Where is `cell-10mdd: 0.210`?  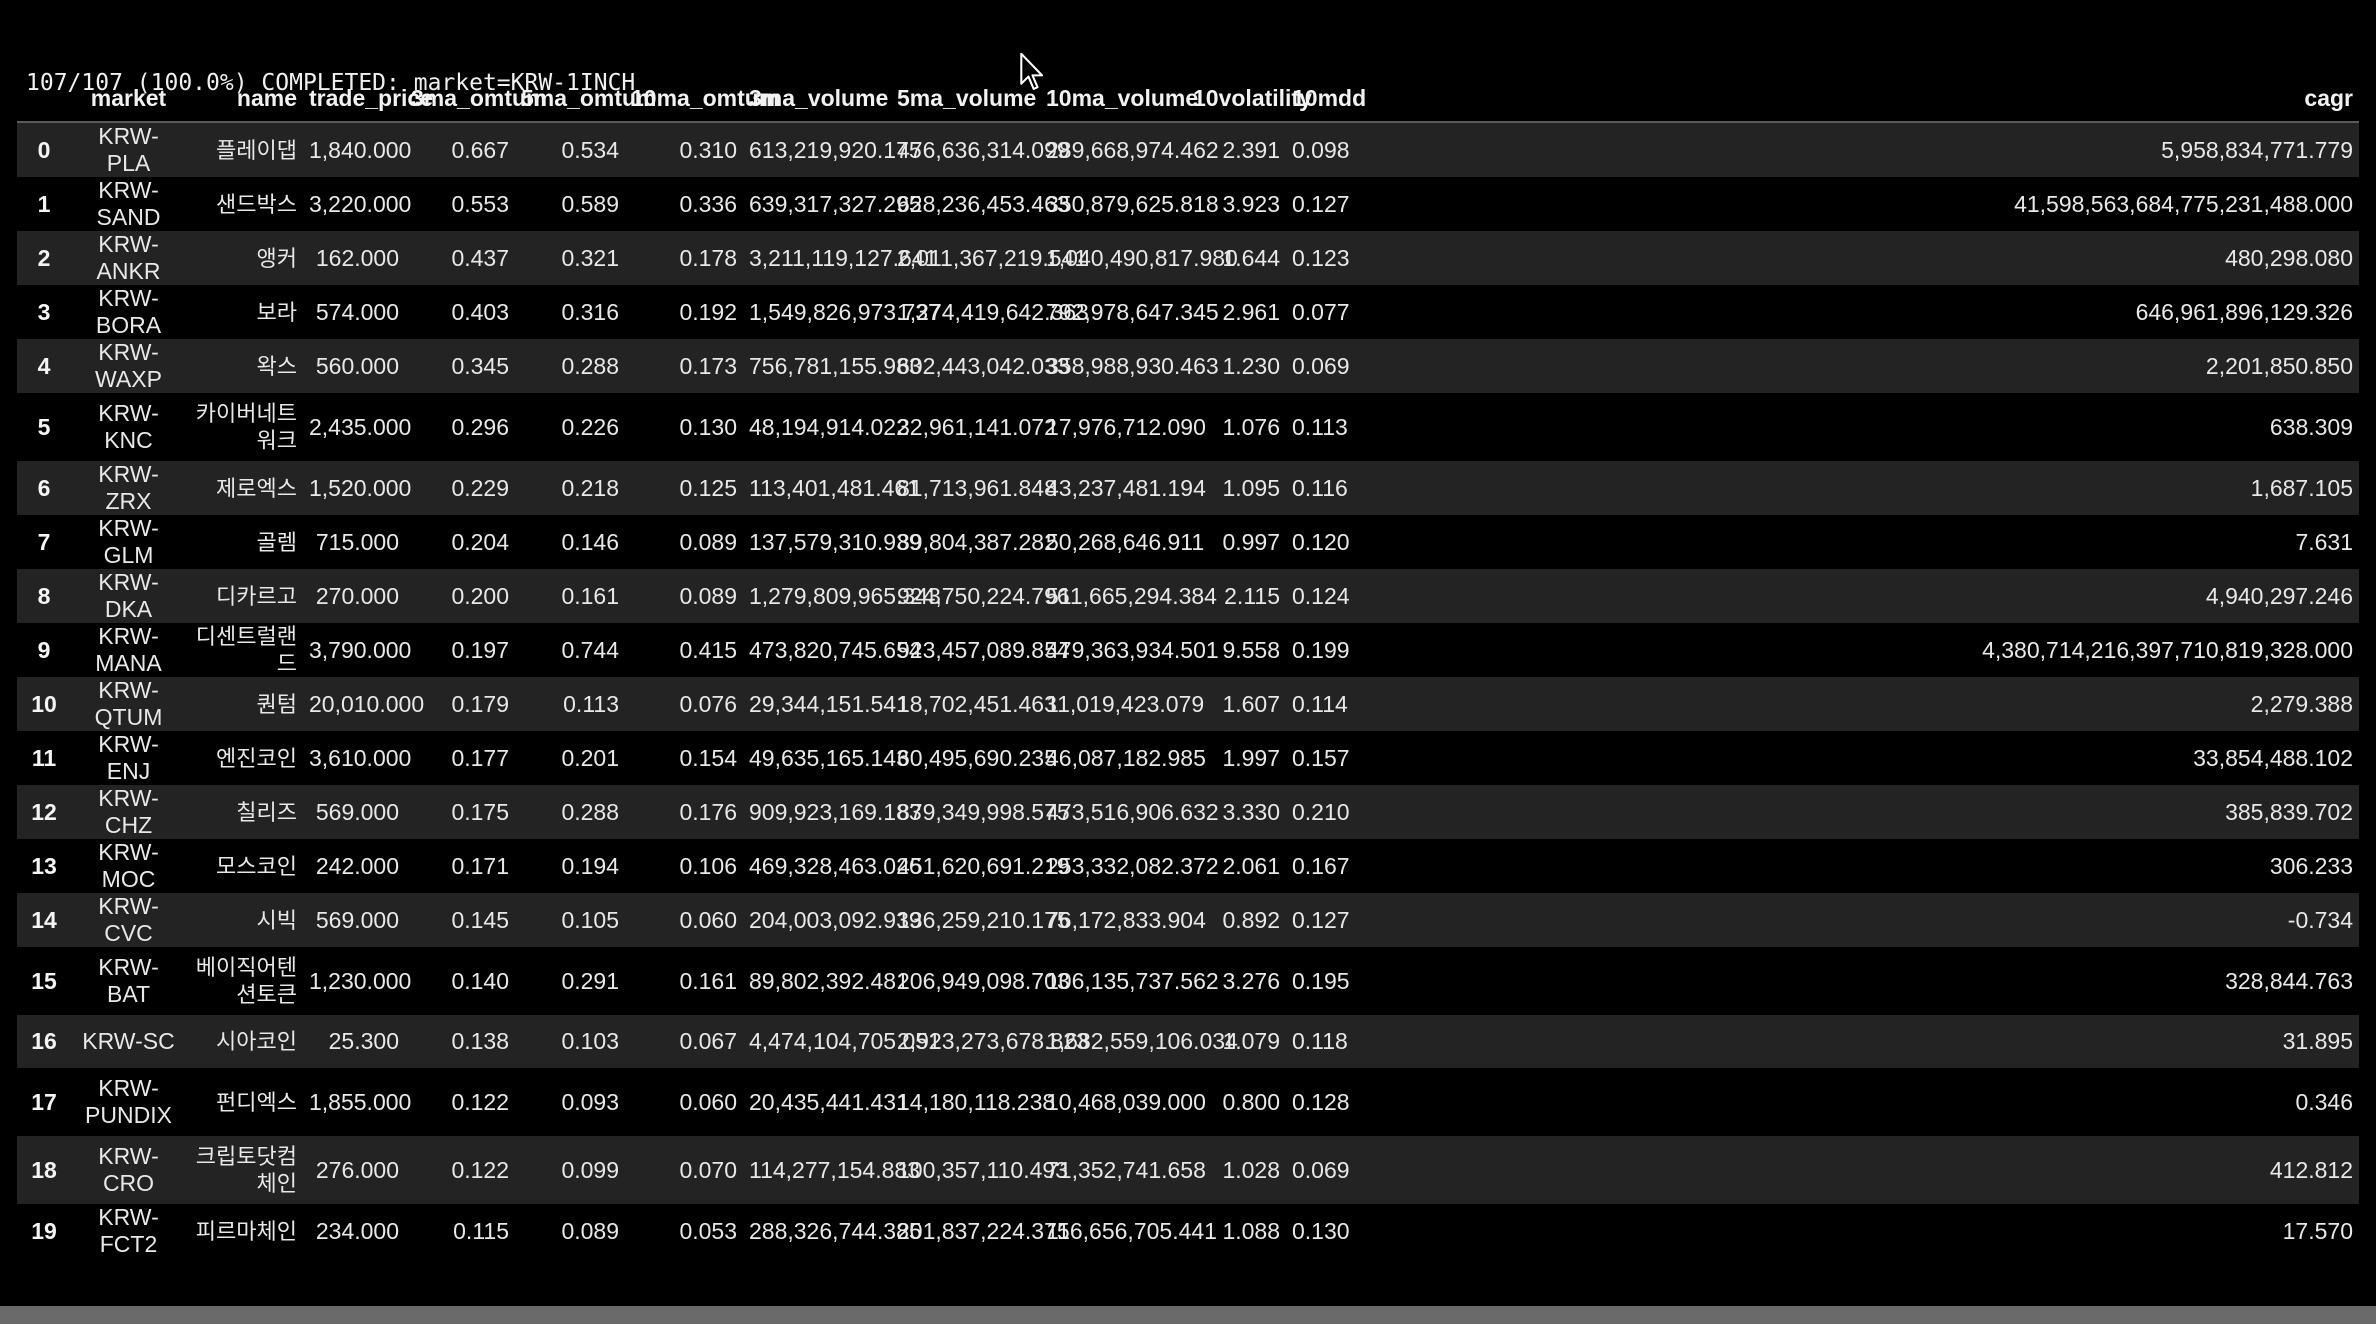
cell-10mdd: 0.210 is located at coordinates (1321, 811).